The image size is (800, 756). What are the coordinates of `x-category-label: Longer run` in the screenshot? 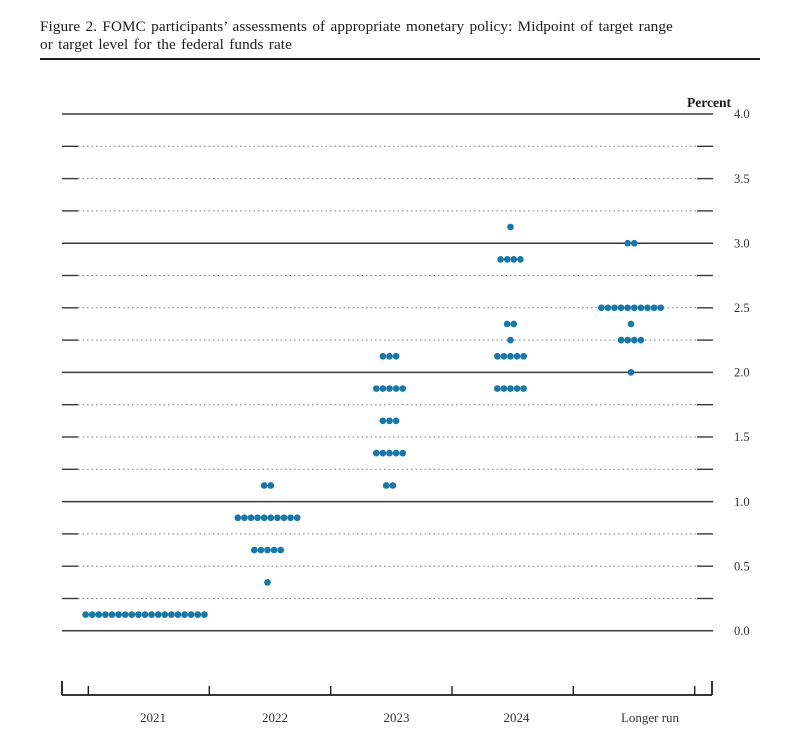 It's located at (650, 717).